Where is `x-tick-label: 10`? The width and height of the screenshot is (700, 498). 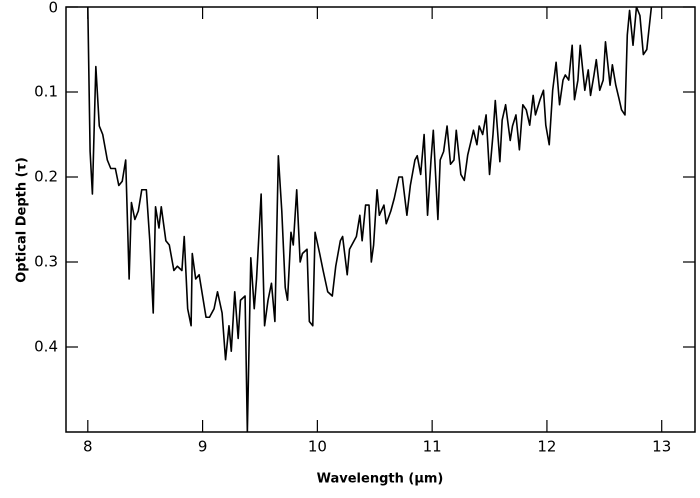
x-tick-label: 10 is located at coordinates (317, 447).